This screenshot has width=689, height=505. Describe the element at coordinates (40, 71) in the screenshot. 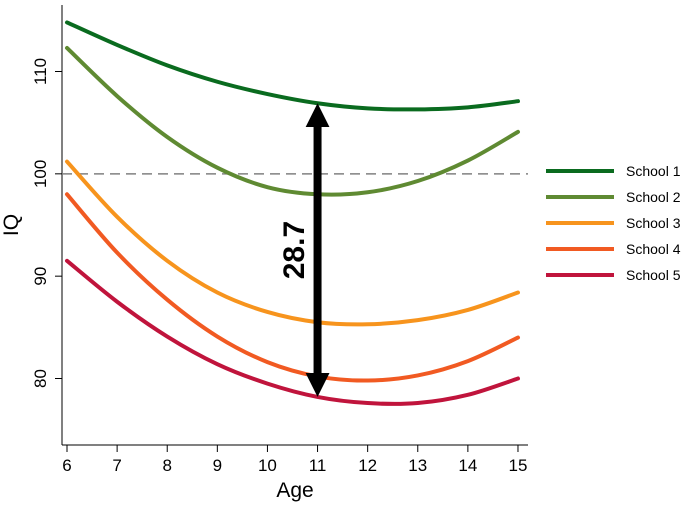

I see `y-tick-label: 110` at that location.